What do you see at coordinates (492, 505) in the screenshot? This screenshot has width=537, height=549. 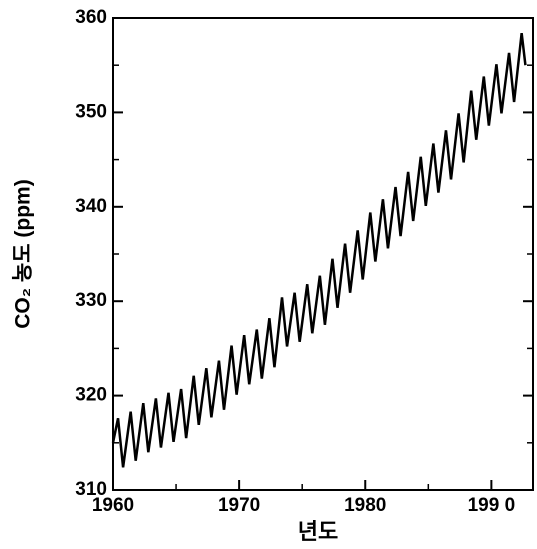 I see `x-tick-label: 199 0` at bounding box center [492, 505].